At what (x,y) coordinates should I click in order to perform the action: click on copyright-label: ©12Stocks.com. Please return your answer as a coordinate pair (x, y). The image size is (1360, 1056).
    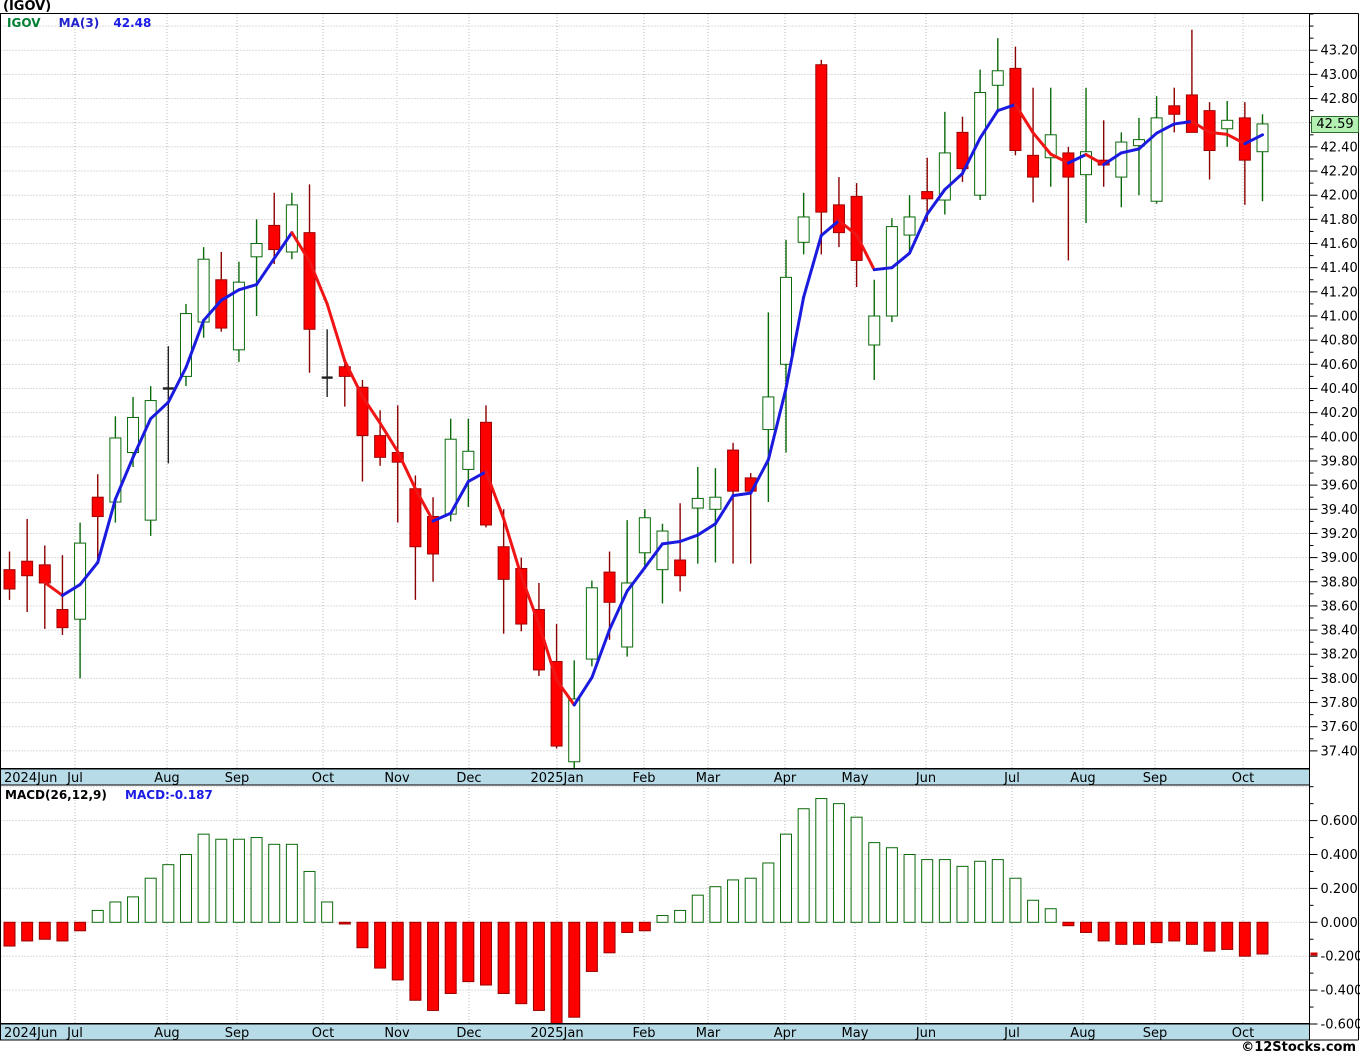
    Looking at the image, I should click on (1298, 1047).